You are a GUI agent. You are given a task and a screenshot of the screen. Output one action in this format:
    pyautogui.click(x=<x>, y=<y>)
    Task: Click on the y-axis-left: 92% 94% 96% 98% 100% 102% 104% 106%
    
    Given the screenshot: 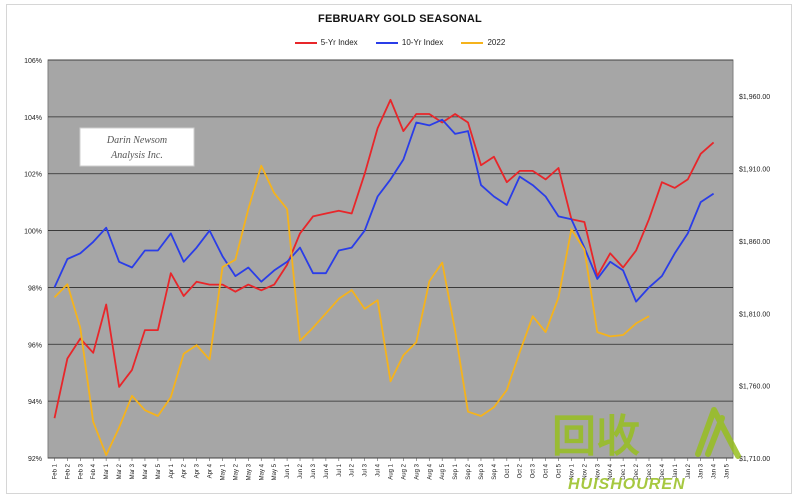 What is the action you would take?
    pyautogui.click(x=33, y=260)
    